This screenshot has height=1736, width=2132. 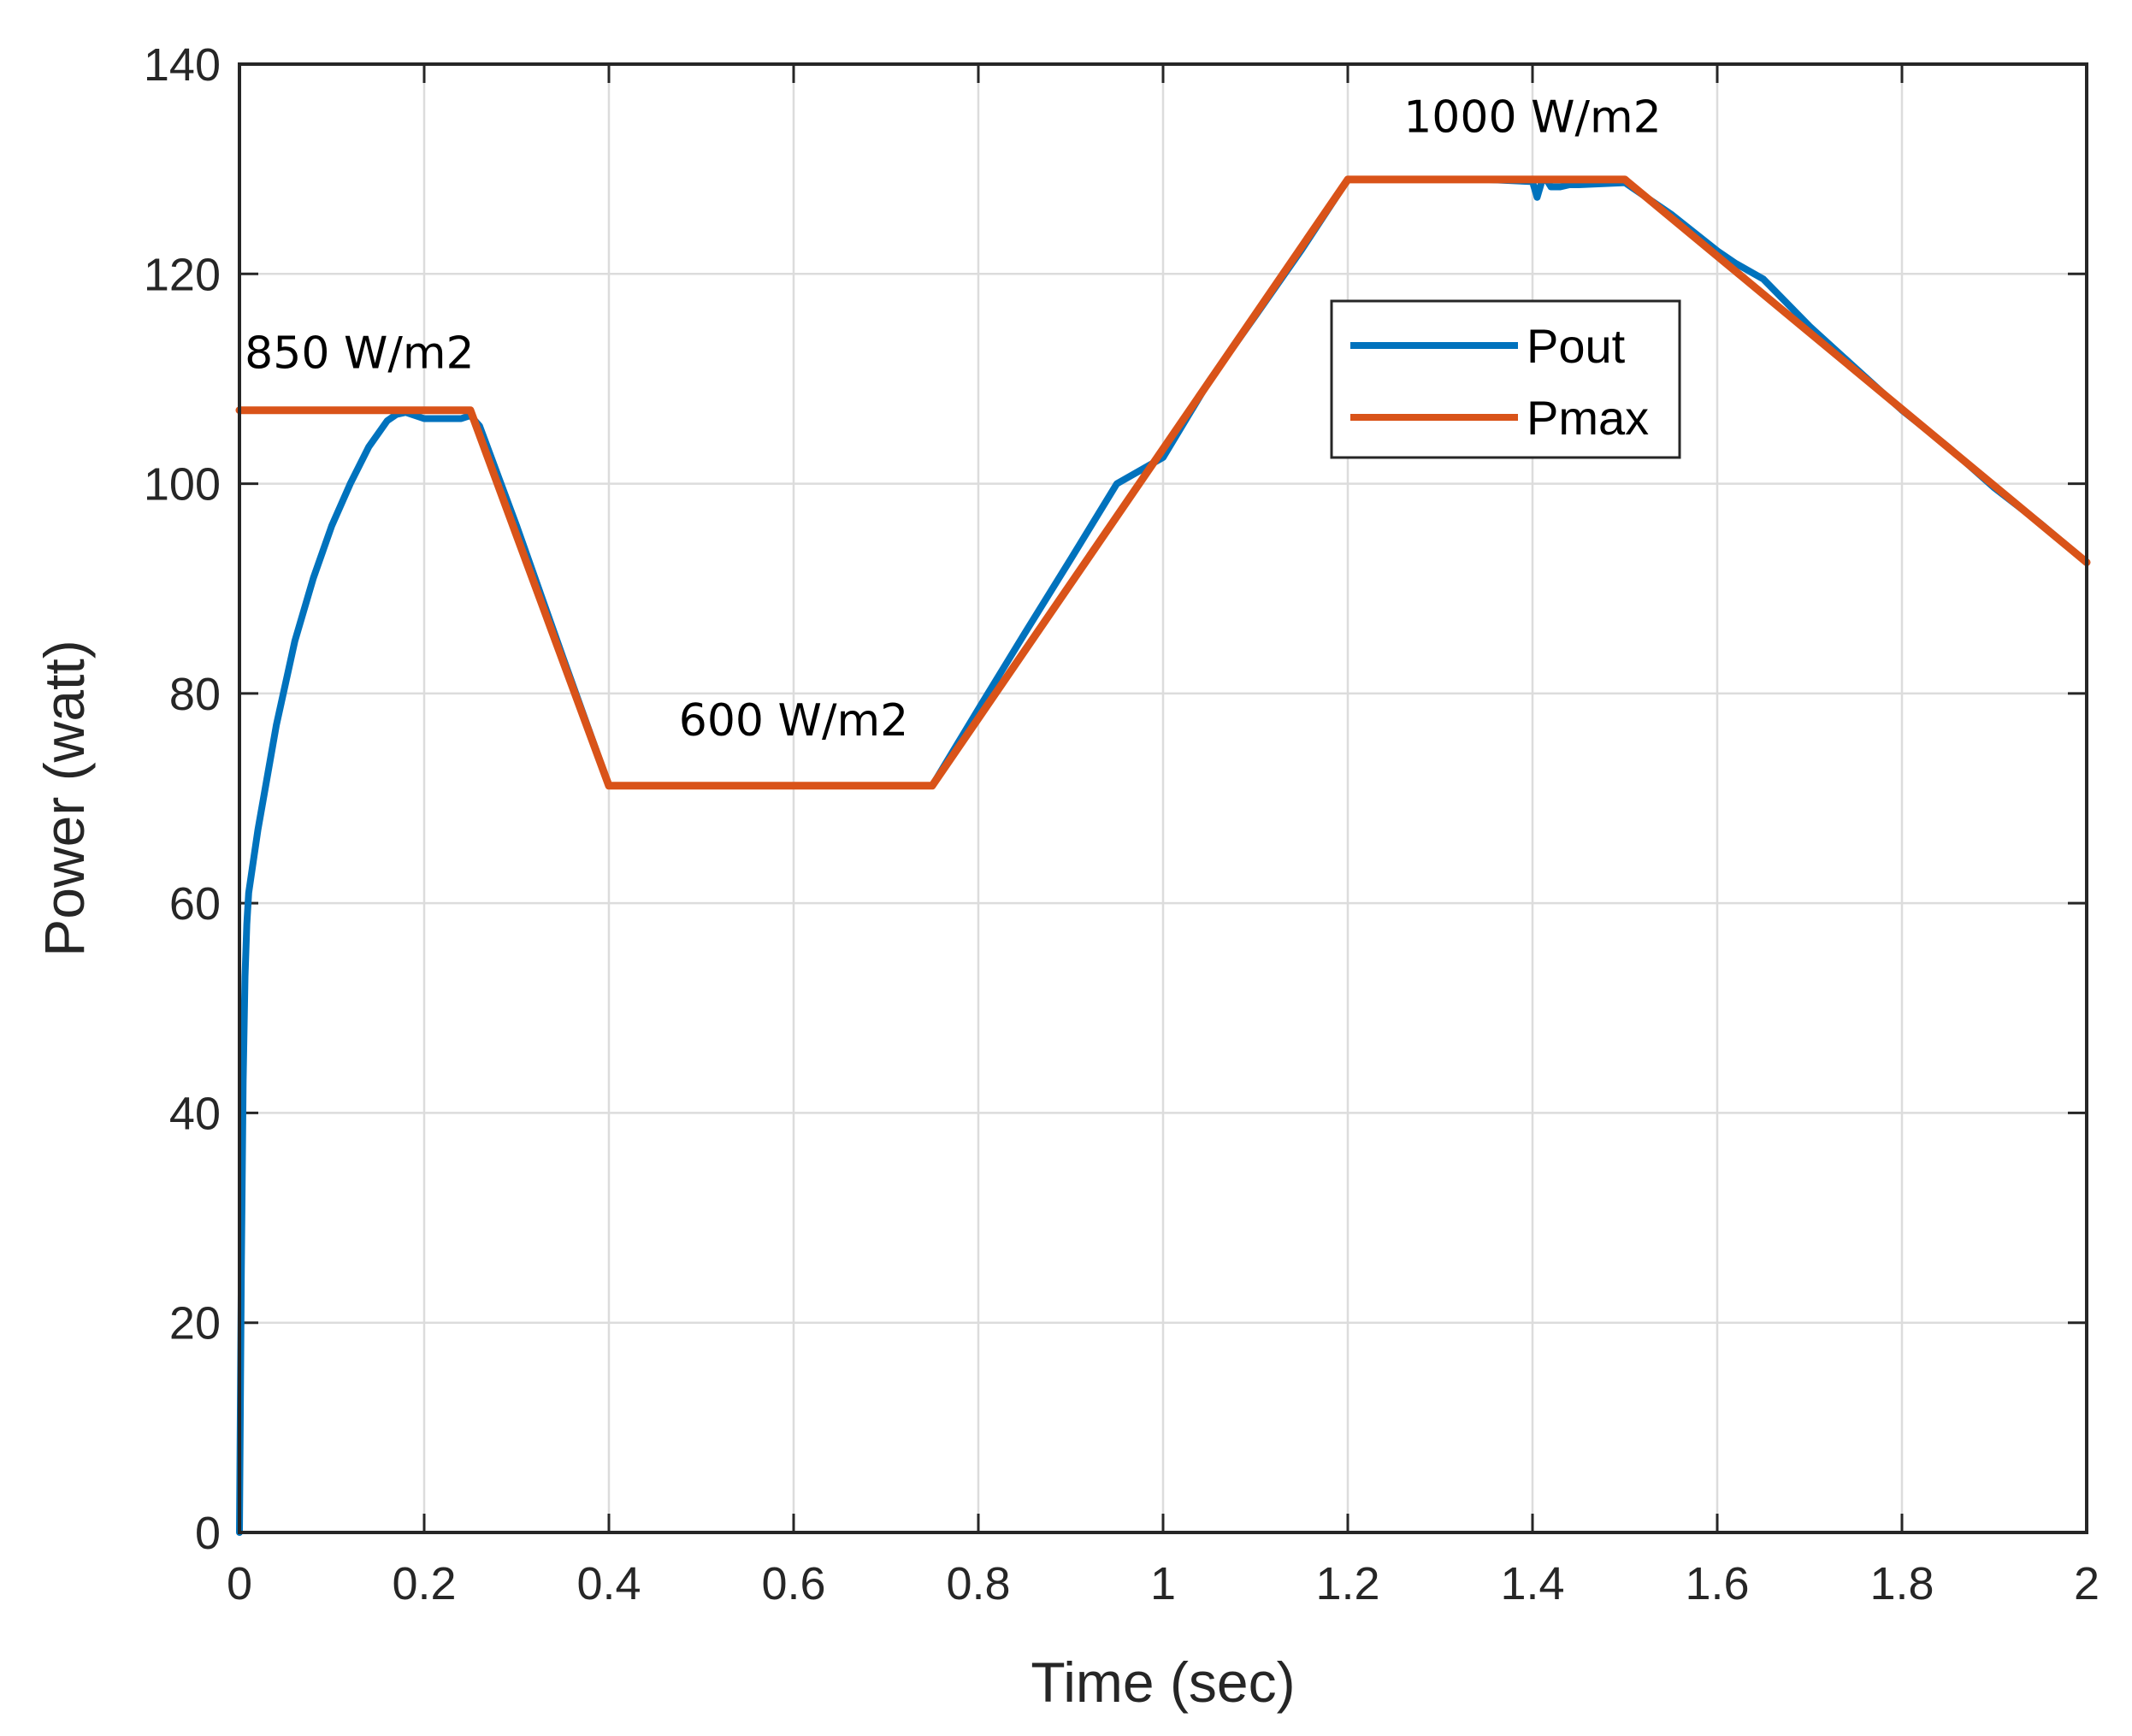 I want to click on y-tick-label: 80, so click(x=195, y=694).